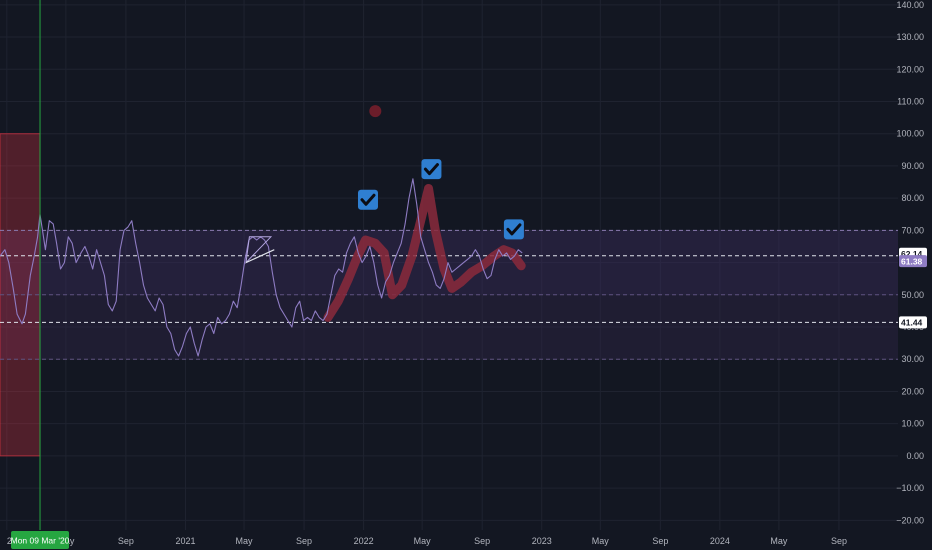 Image resolution: width=932 pixels, height=550 pixels. Describe the element at coordinates (912, 295) in the screenshot. I see `y-tick-label: 50.00` at that location.